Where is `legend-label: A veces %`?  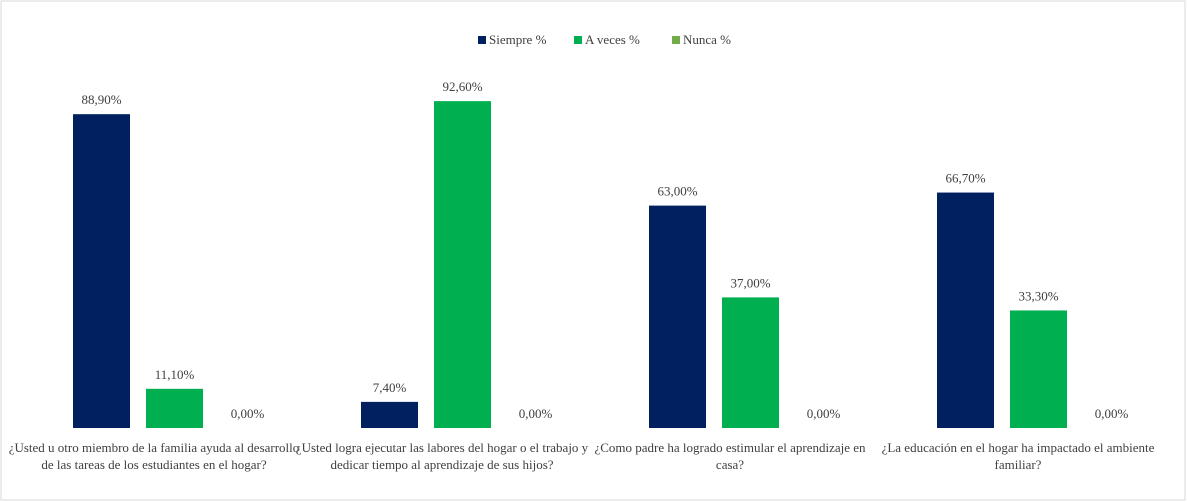 legend-label: A veces % is located at coordinates (612, 39).